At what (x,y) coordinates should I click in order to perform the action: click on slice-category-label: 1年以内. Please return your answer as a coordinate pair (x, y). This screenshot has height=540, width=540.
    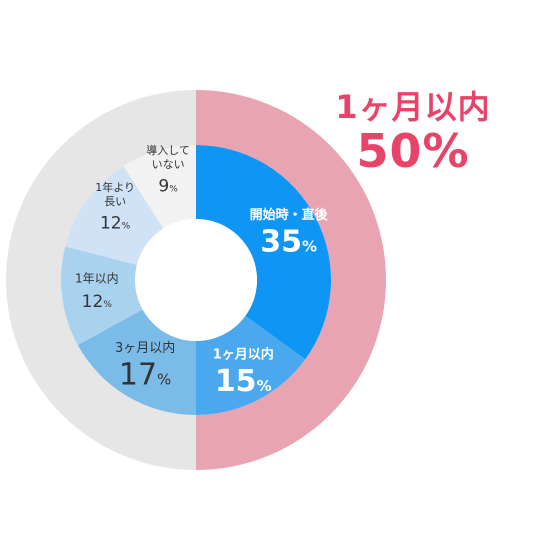
    Looking at the image, I should click on (97, 279).